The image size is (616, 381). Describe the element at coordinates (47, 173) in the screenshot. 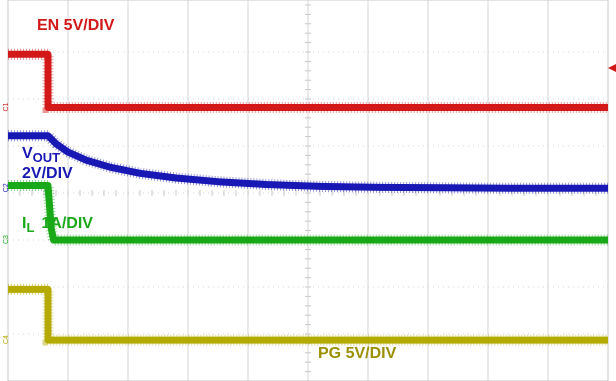

I see `series-label-vout-scale: 2V/DIV` at that location.